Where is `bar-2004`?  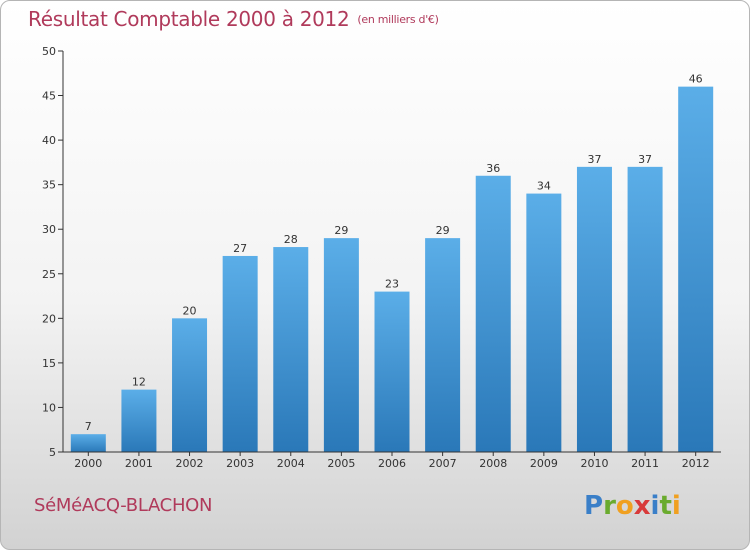
bar-2004 is located at coordinates (291, 349).